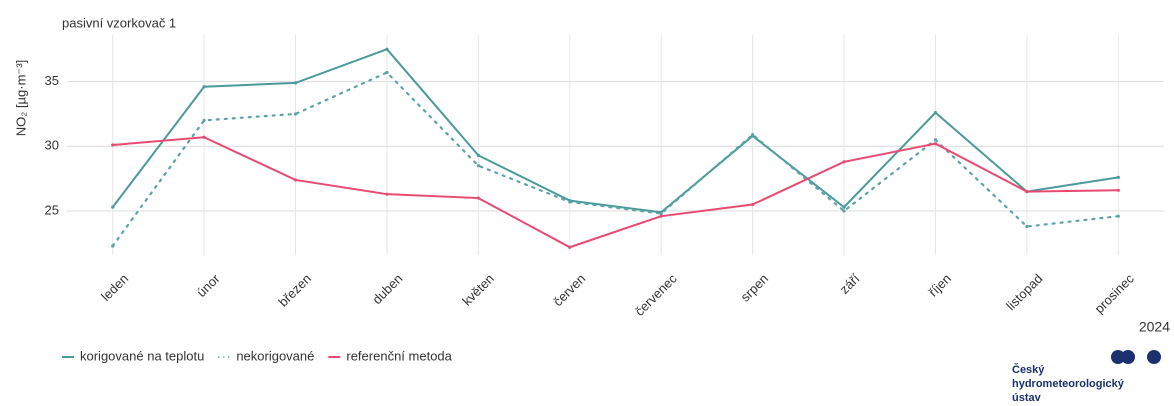  I want to click on x-tick-label: leden, so click(114, 287).